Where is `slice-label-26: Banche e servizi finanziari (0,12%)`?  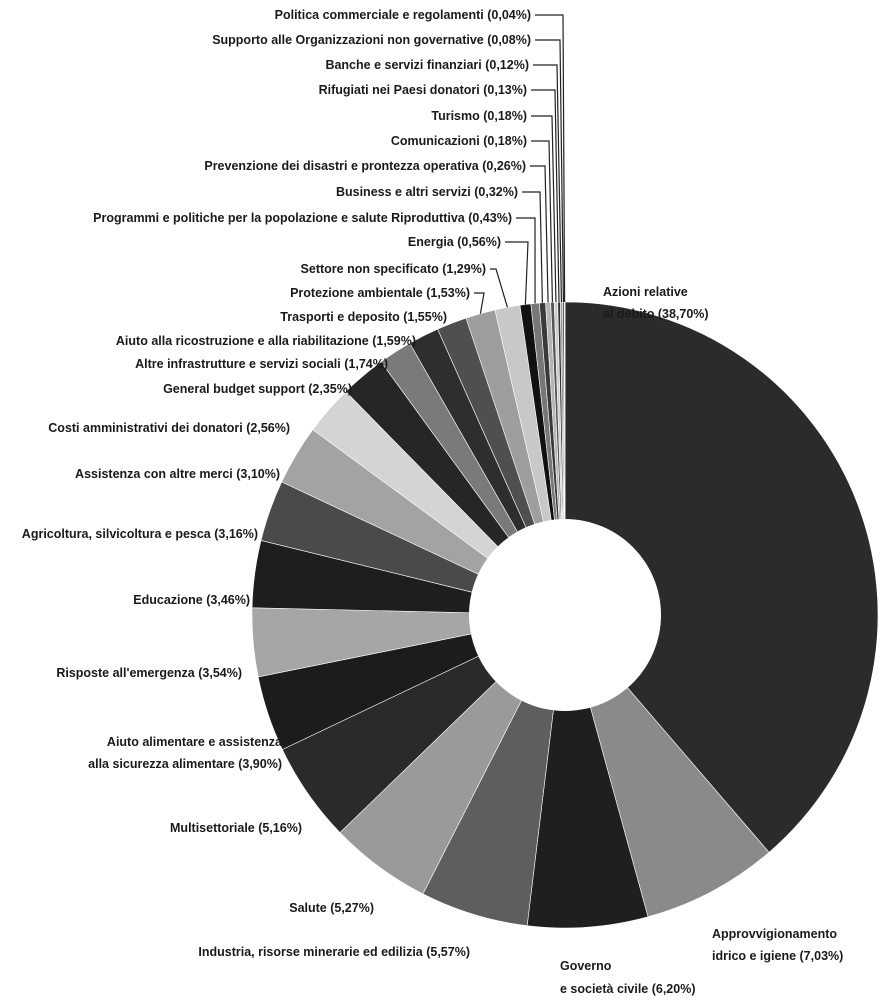
slice-label-26: Banche e servizi finanziari (0,12%) is located at coordinates (427, 65).